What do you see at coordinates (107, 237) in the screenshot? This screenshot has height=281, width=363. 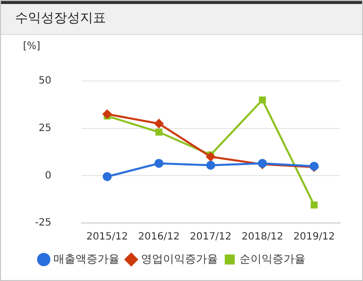 I see `x-tick-label: 2015/12` at bounding box center [107, 237].